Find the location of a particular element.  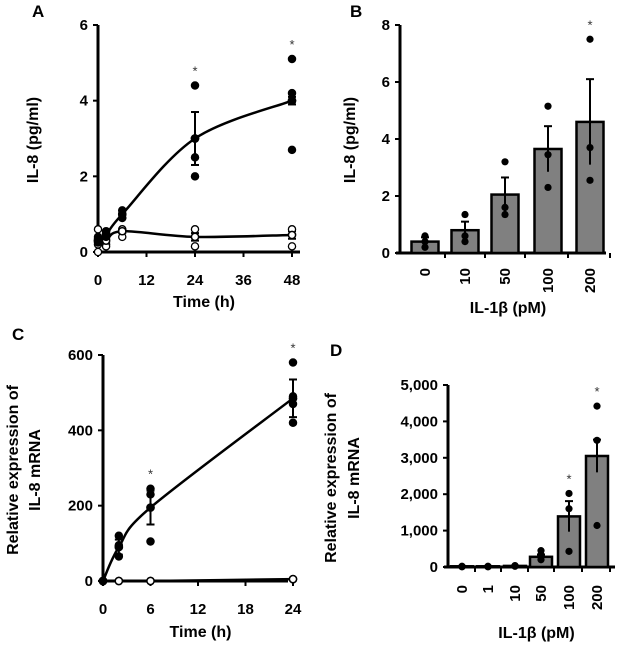

panel-label: D is located at coordinates (336, 350).